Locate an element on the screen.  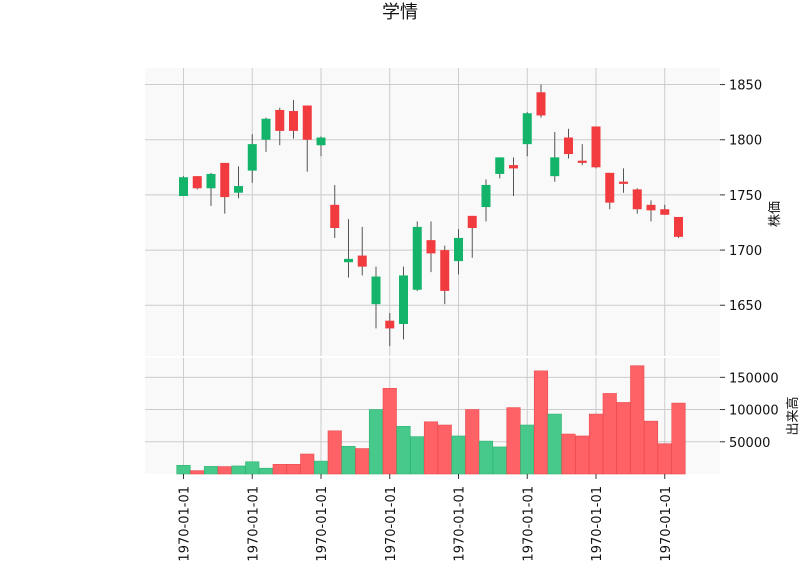
price-axis: 1650 1700 1750 1800 1850 is located at coordinates (741, 196).